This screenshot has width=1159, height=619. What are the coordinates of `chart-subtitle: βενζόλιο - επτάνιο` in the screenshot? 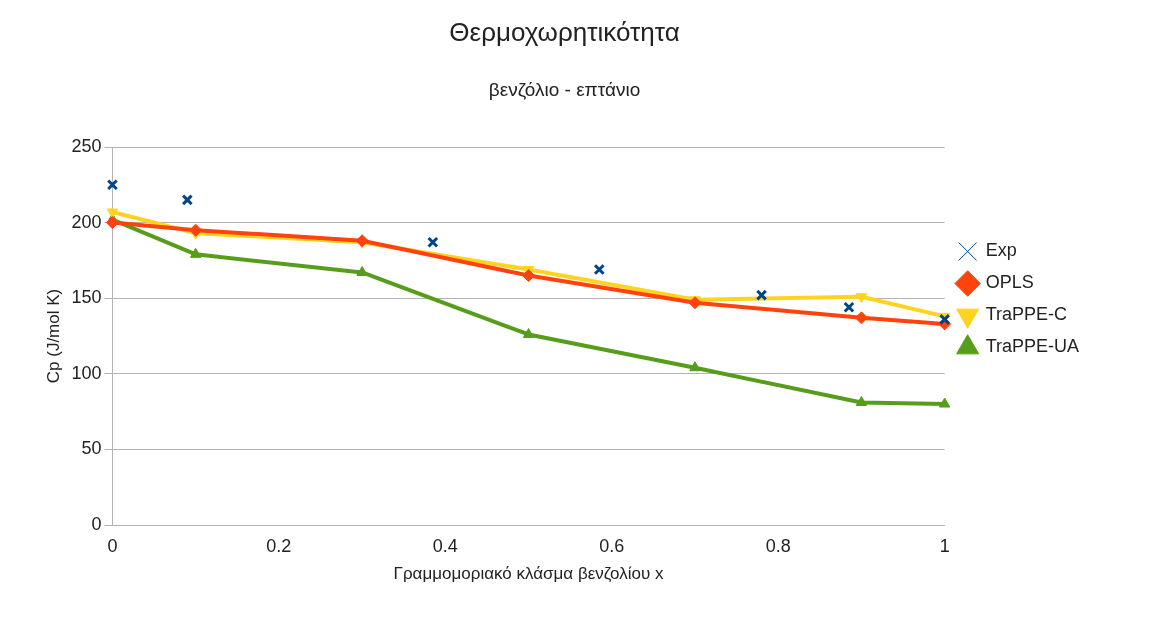 It's located at (564, 89).